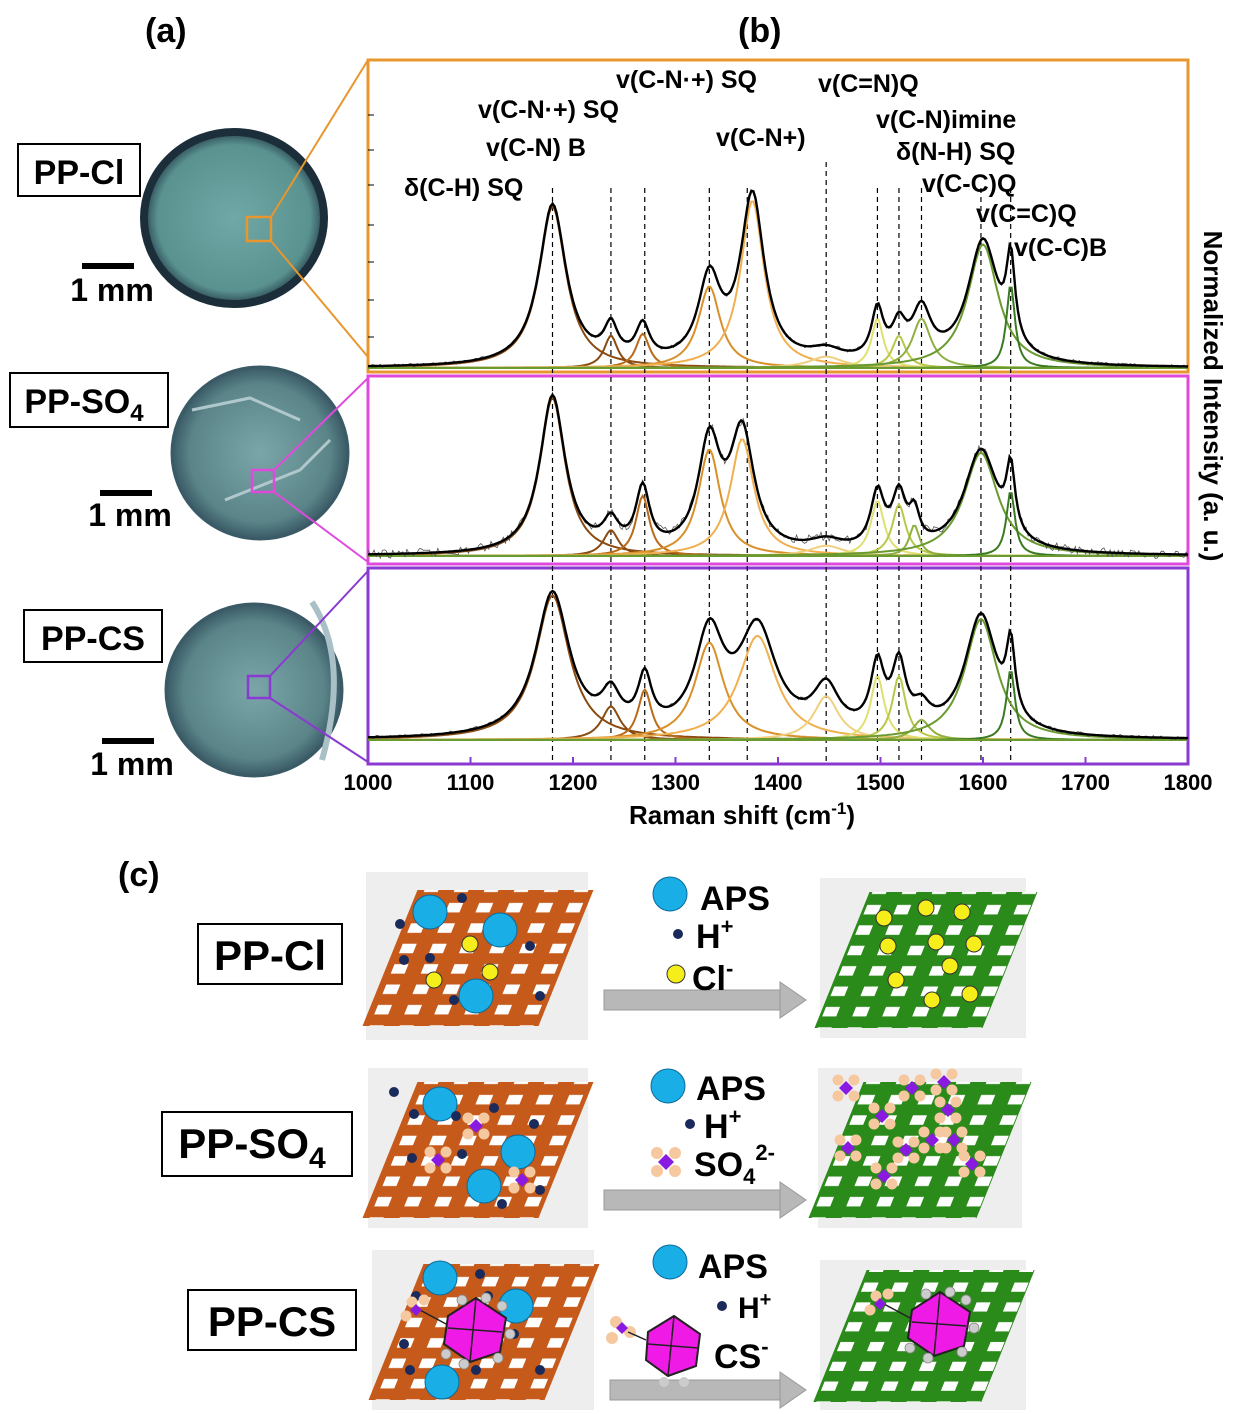  What do you see at coordinates (666, 1162) in the screenshot?
I see `sulfate-icon` at bounding box center [666, 1162].